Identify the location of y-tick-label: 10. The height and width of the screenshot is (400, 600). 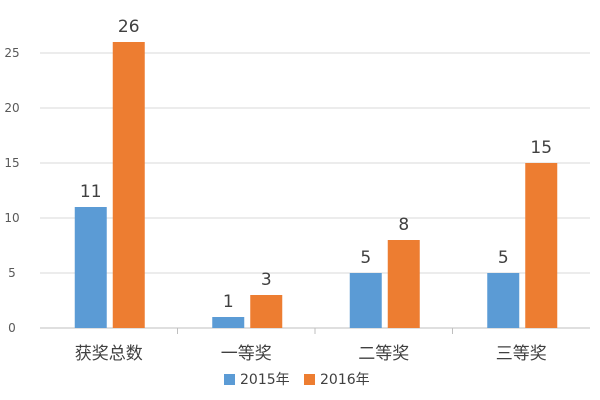
(11, 218).